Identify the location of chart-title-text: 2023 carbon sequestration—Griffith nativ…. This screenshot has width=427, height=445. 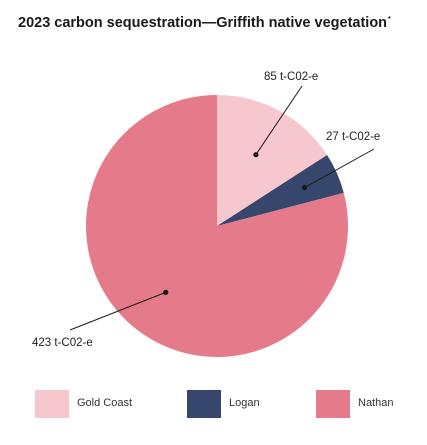
(203, 23).